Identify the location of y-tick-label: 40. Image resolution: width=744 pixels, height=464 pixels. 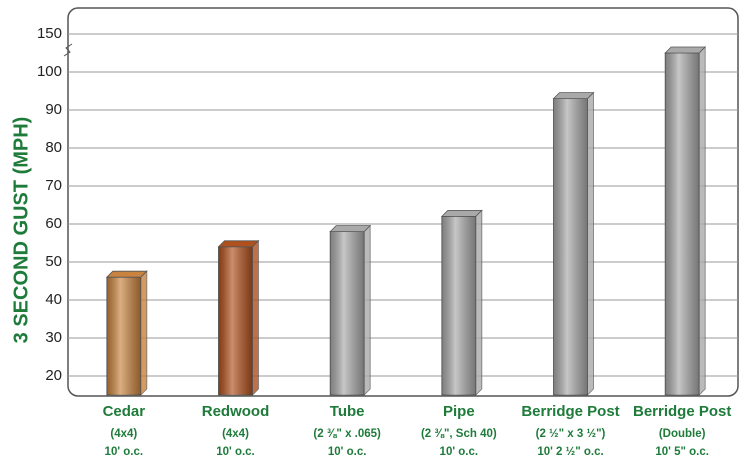
(53, 299).